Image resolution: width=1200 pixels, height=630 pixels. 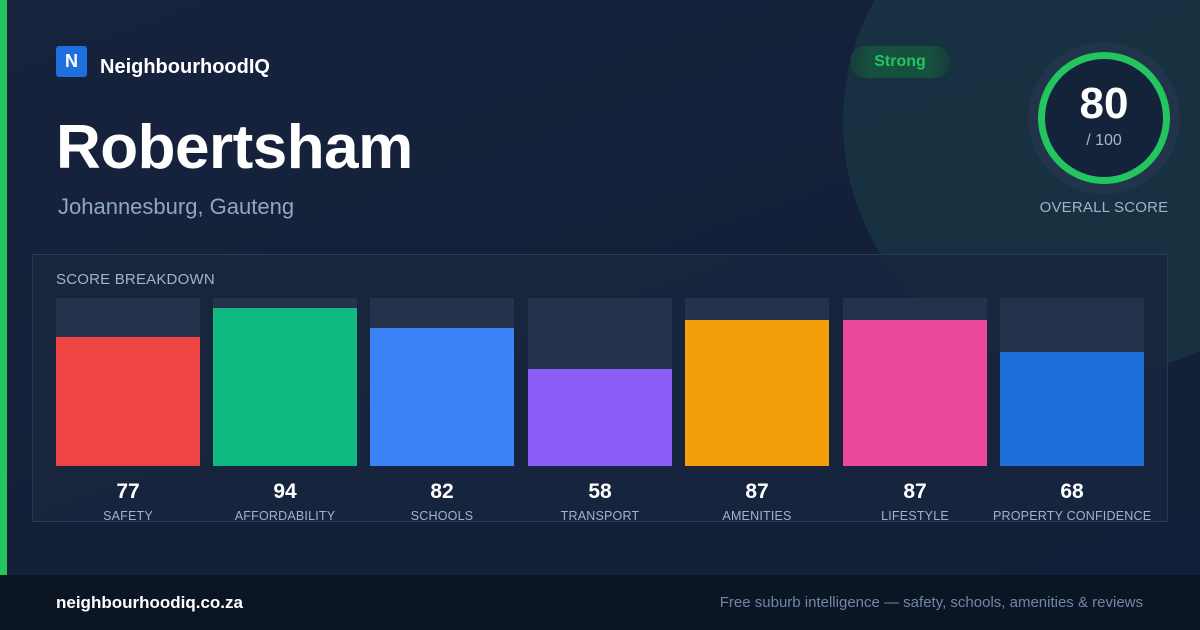 I want to click on bar-value-property-confidence: 68, so click(x=1072, y=491).